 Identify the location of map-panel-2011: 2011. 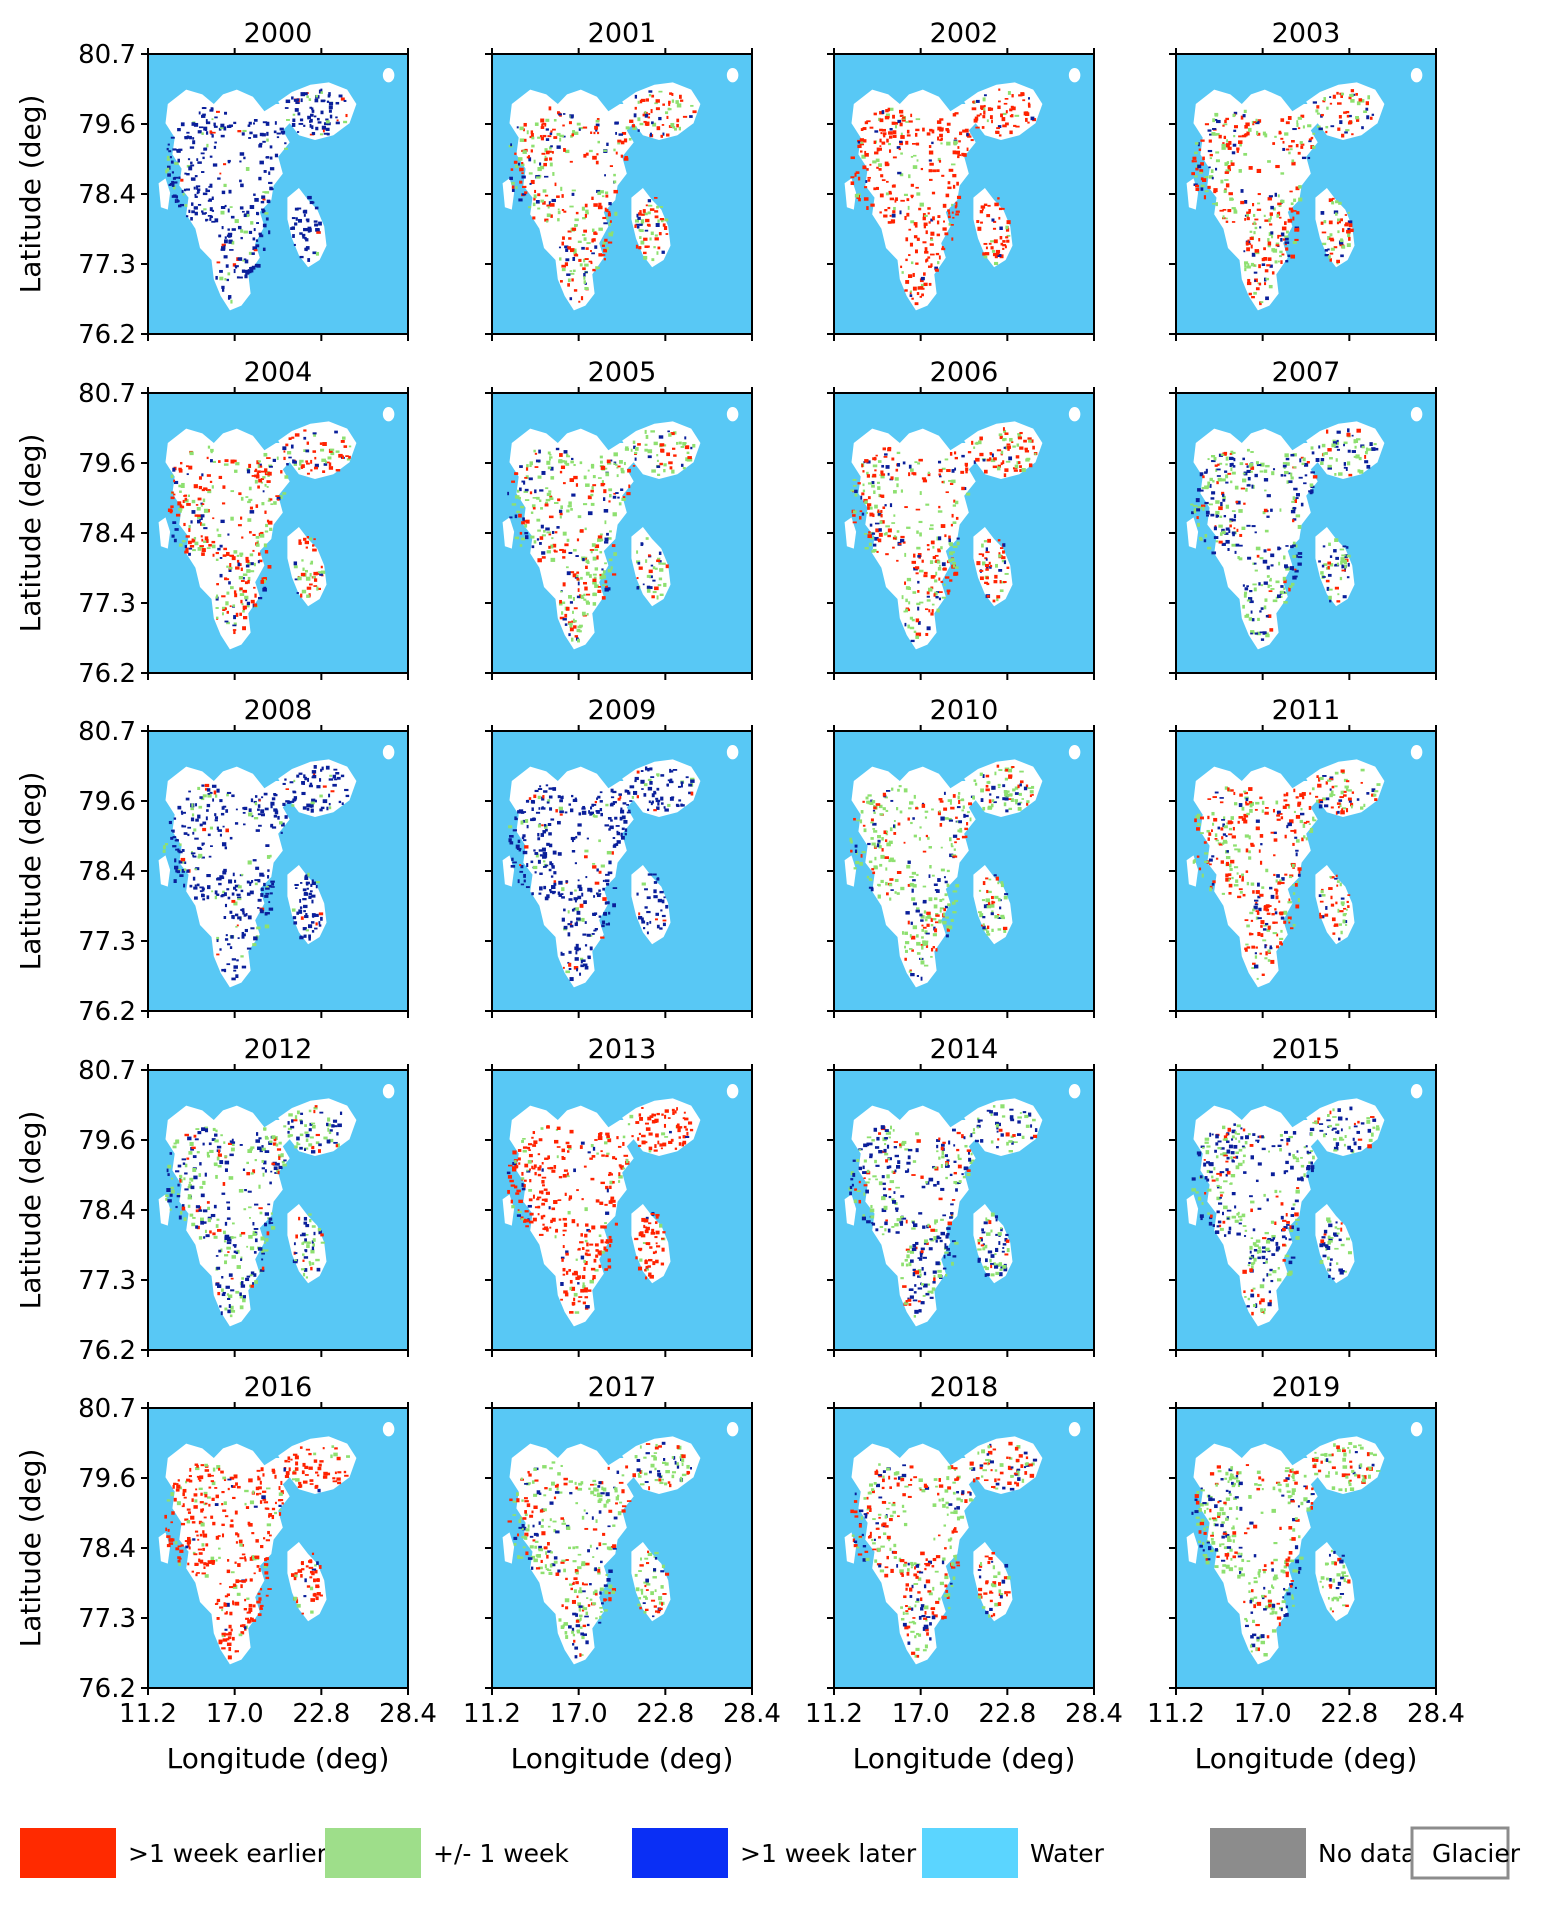
(1303, 856).